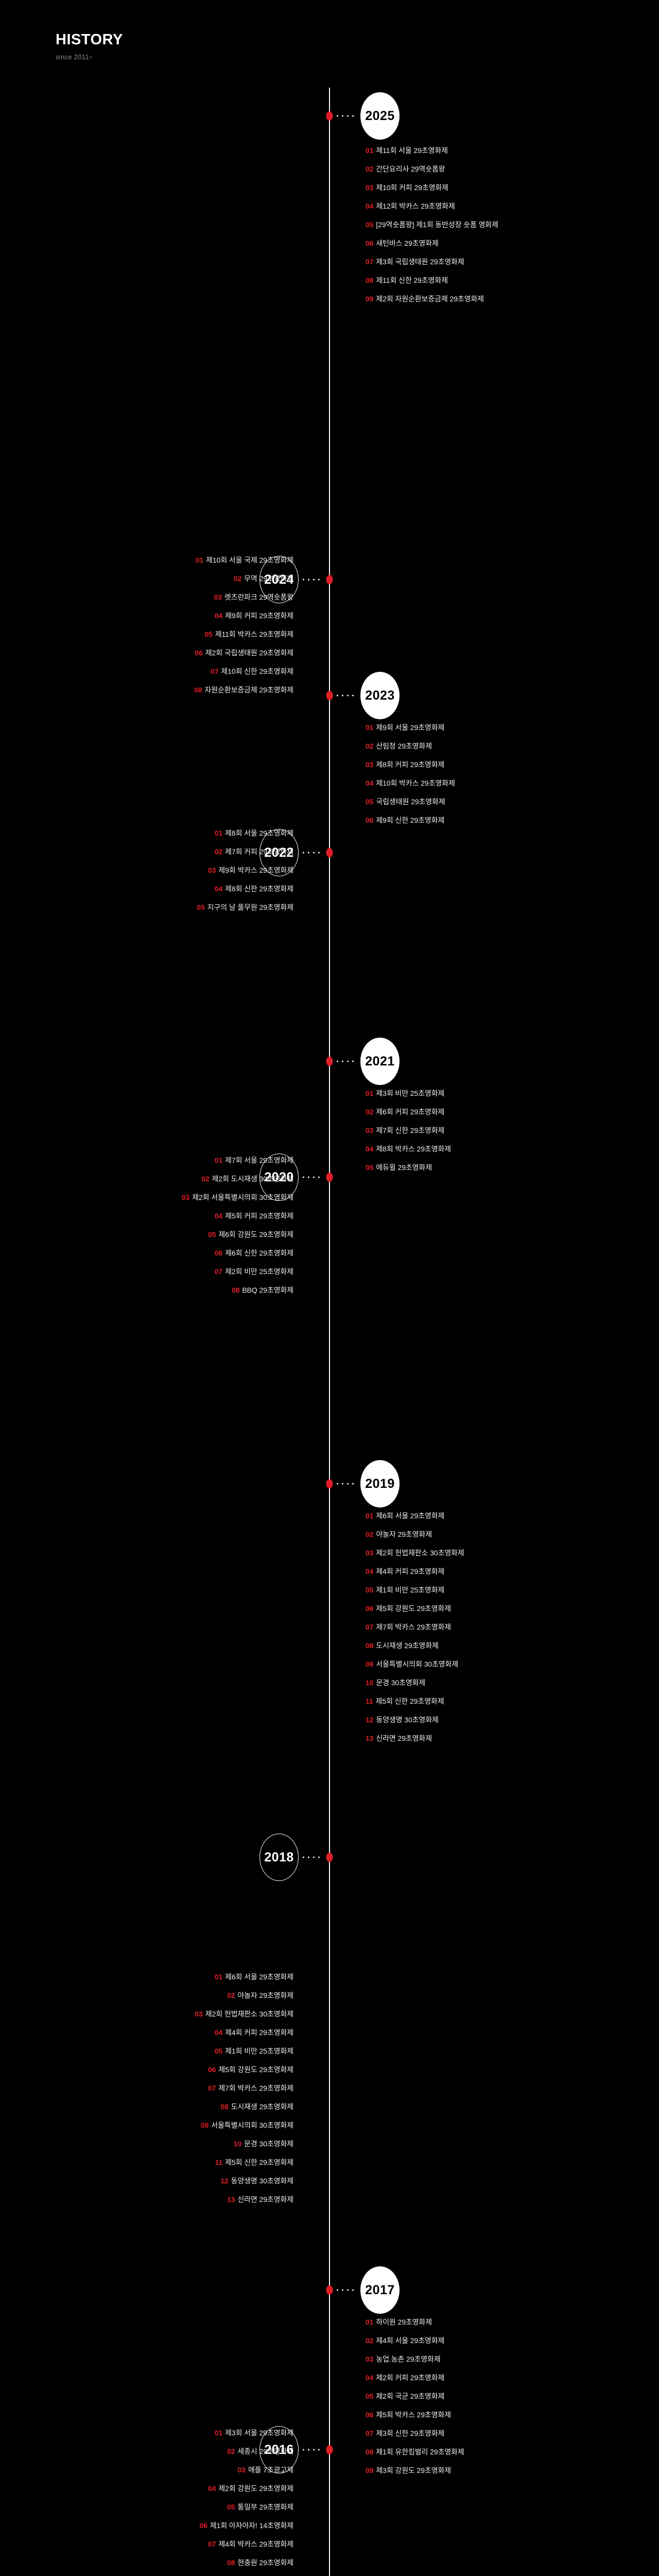 This screenshot has width=659, height=2576. I want to click on list-item: 02 제4회 서울 29초영화제, so click(415, 2340).